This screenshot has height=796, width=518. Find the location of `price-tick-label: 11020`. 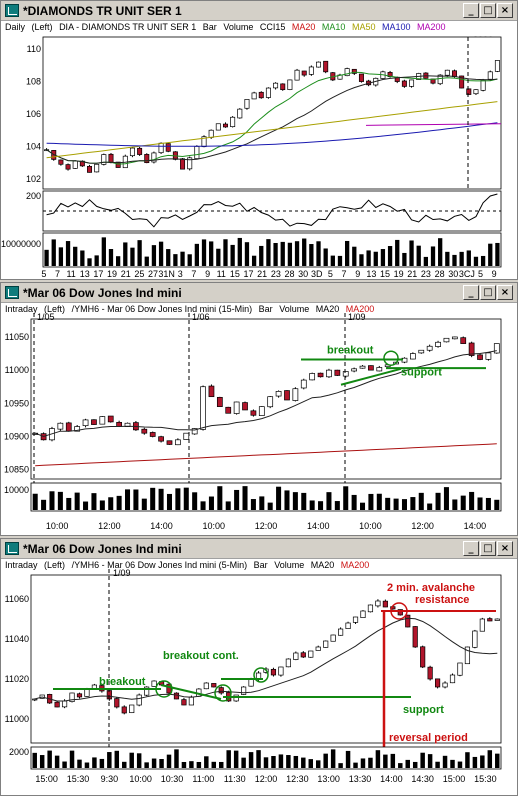

price-tick-label: 11020 is located at coordinates (17, 679).